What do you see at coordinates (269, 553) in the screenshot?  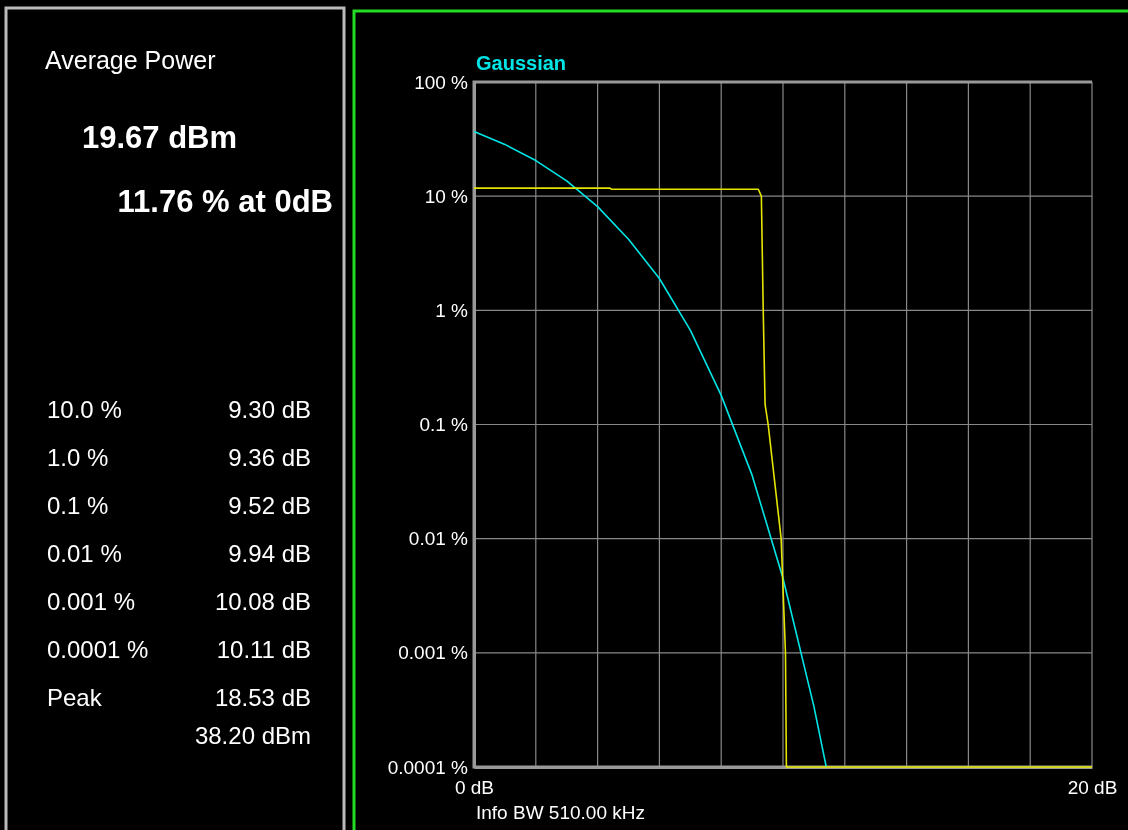 I see `text: 9.94 dB` at bounding box center [269, 553].